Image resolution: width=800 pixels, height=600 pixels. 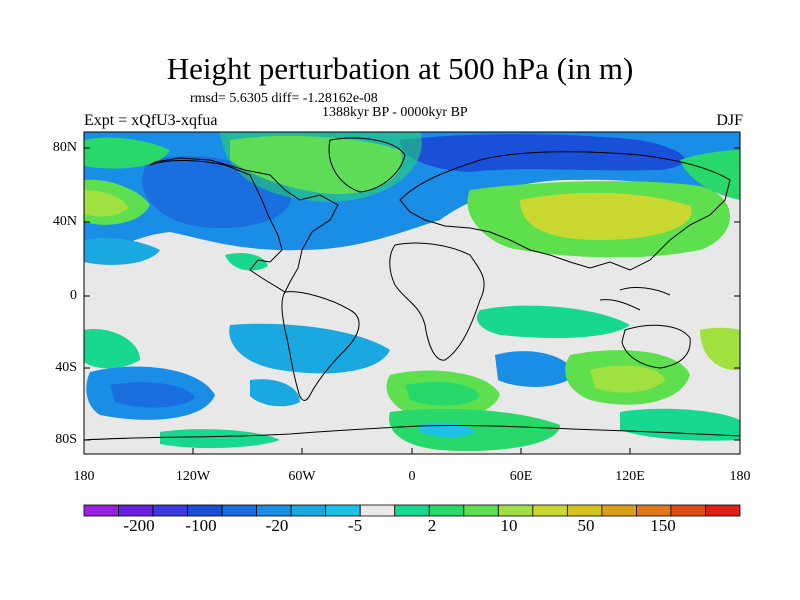 I want to click on lon-label-180w: 180, so click(x=84, y=476).